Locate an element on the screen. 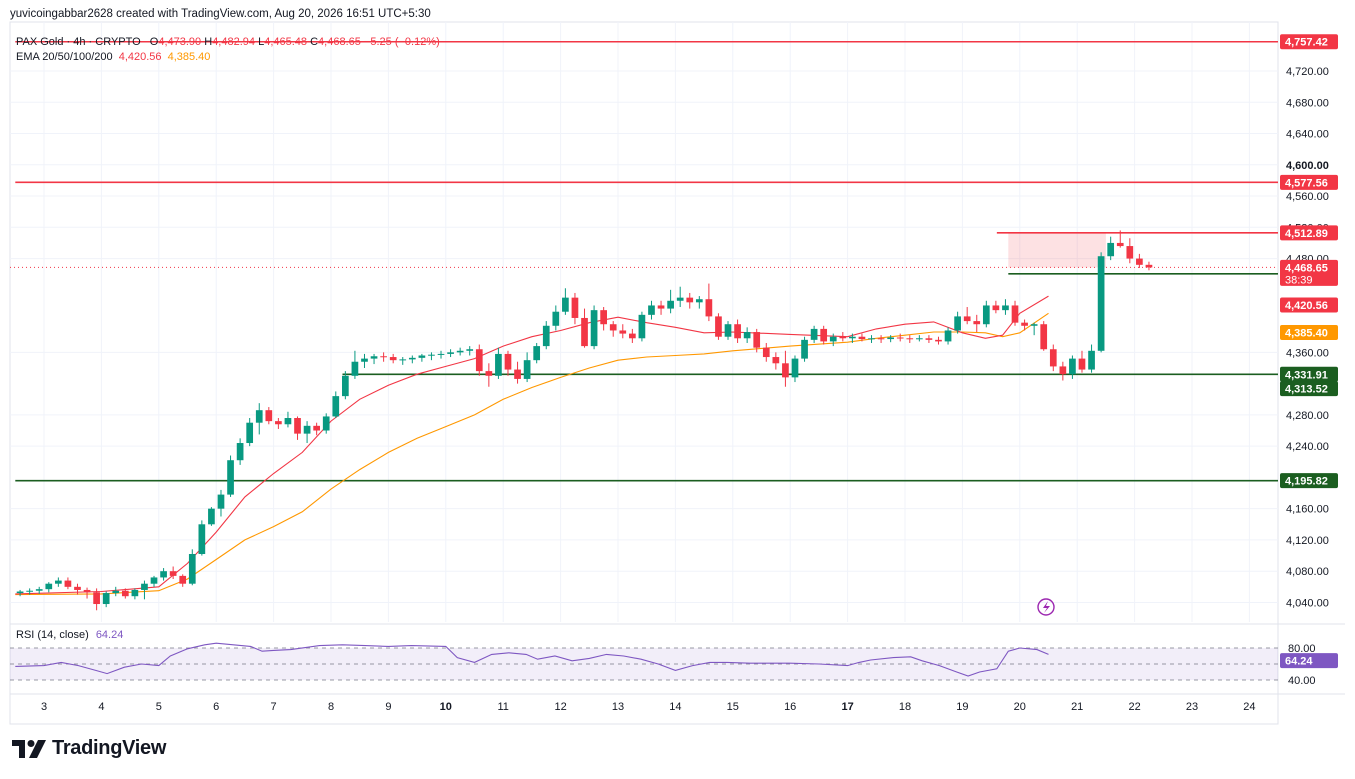 This screenshot has width=1355, height=779. tradingview-logo-text: TradingView is located at coordinates (109, 748).